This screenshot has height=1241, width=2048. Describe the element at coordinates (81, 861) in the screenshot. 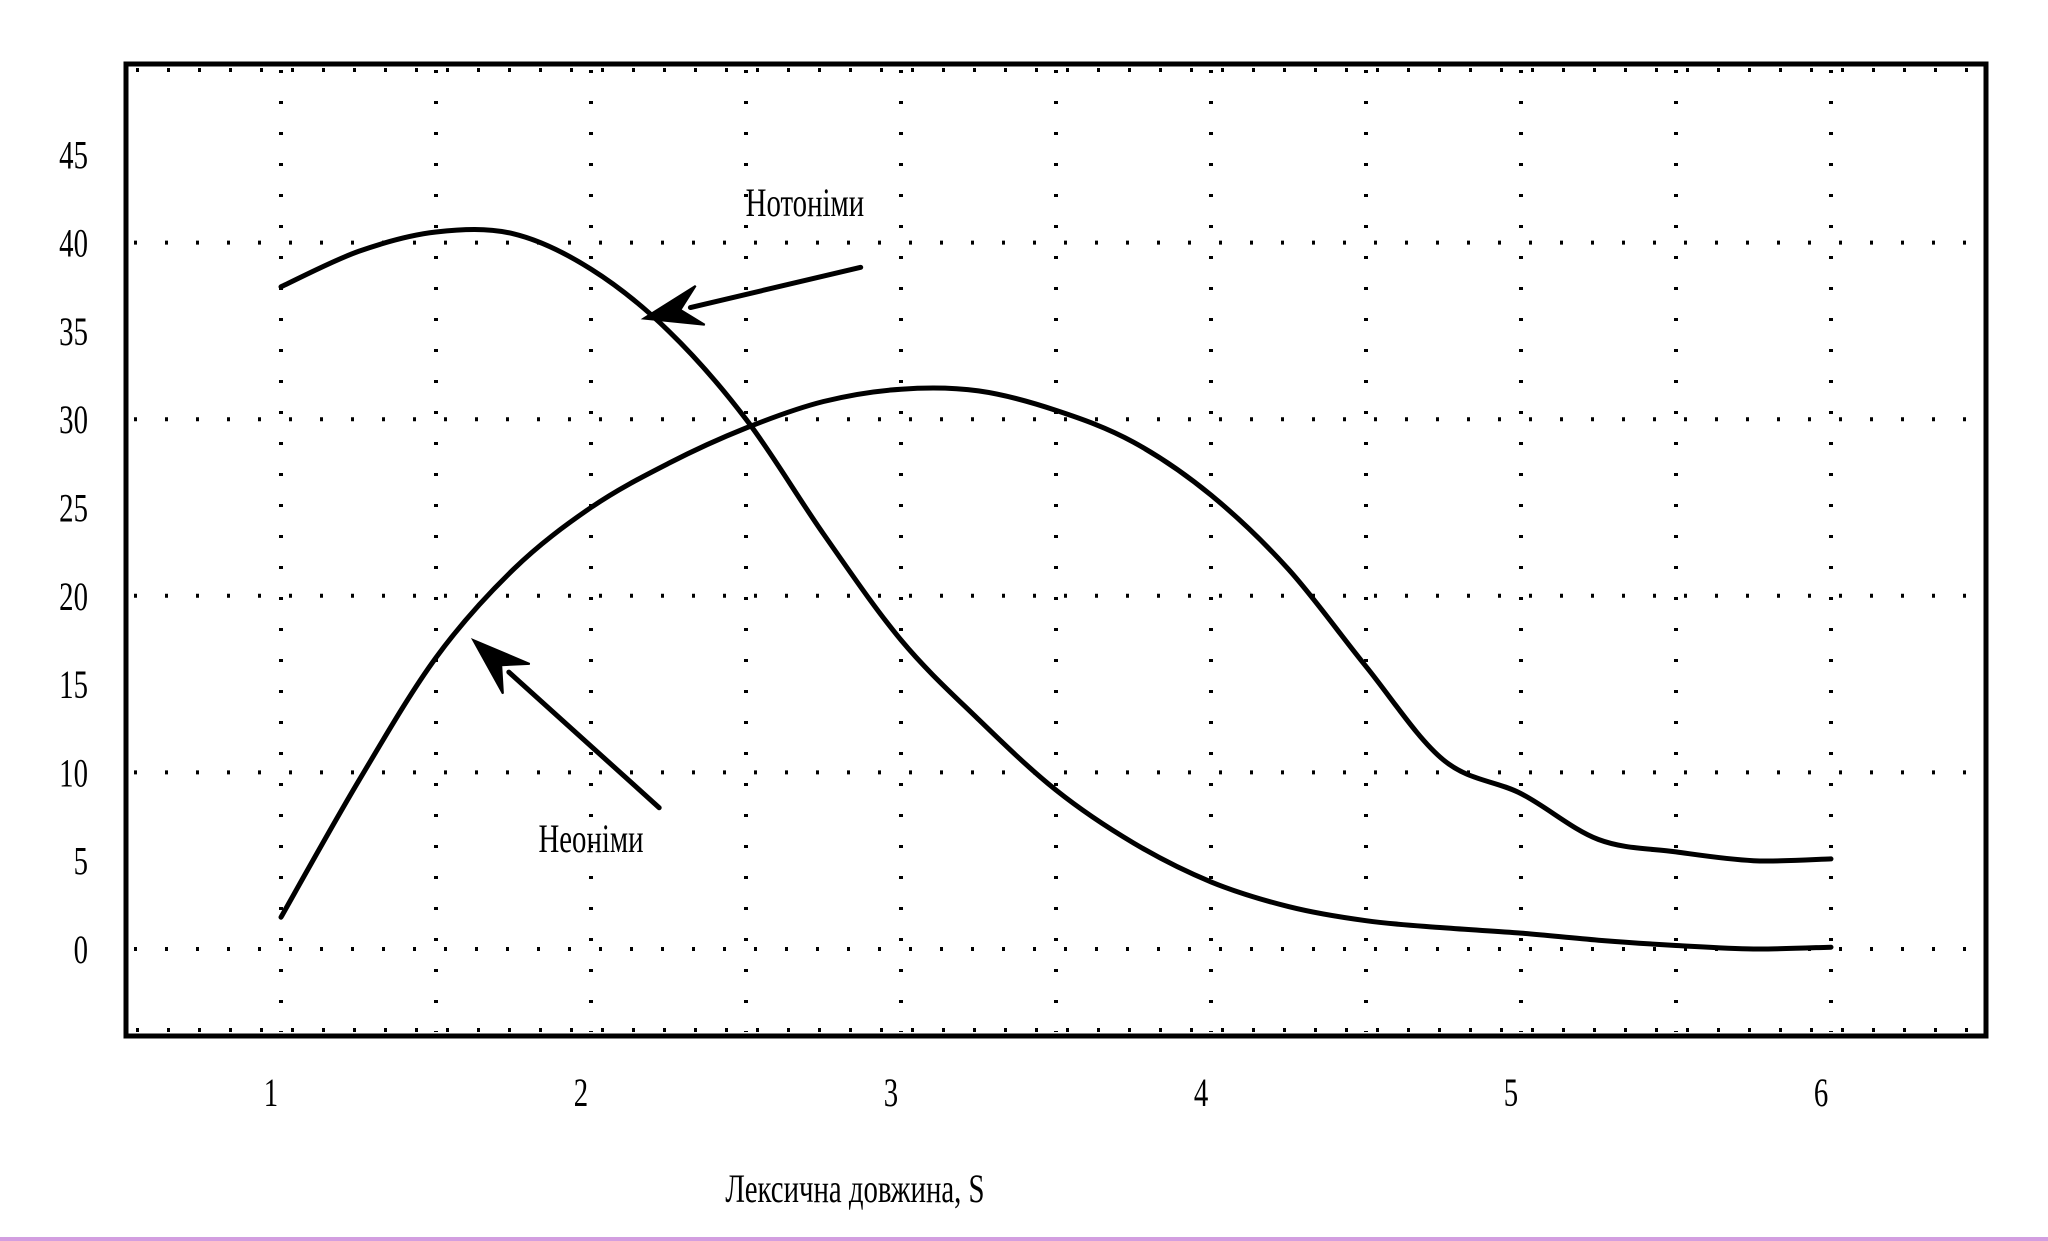

I see `y-tick-label: 5` at that location.